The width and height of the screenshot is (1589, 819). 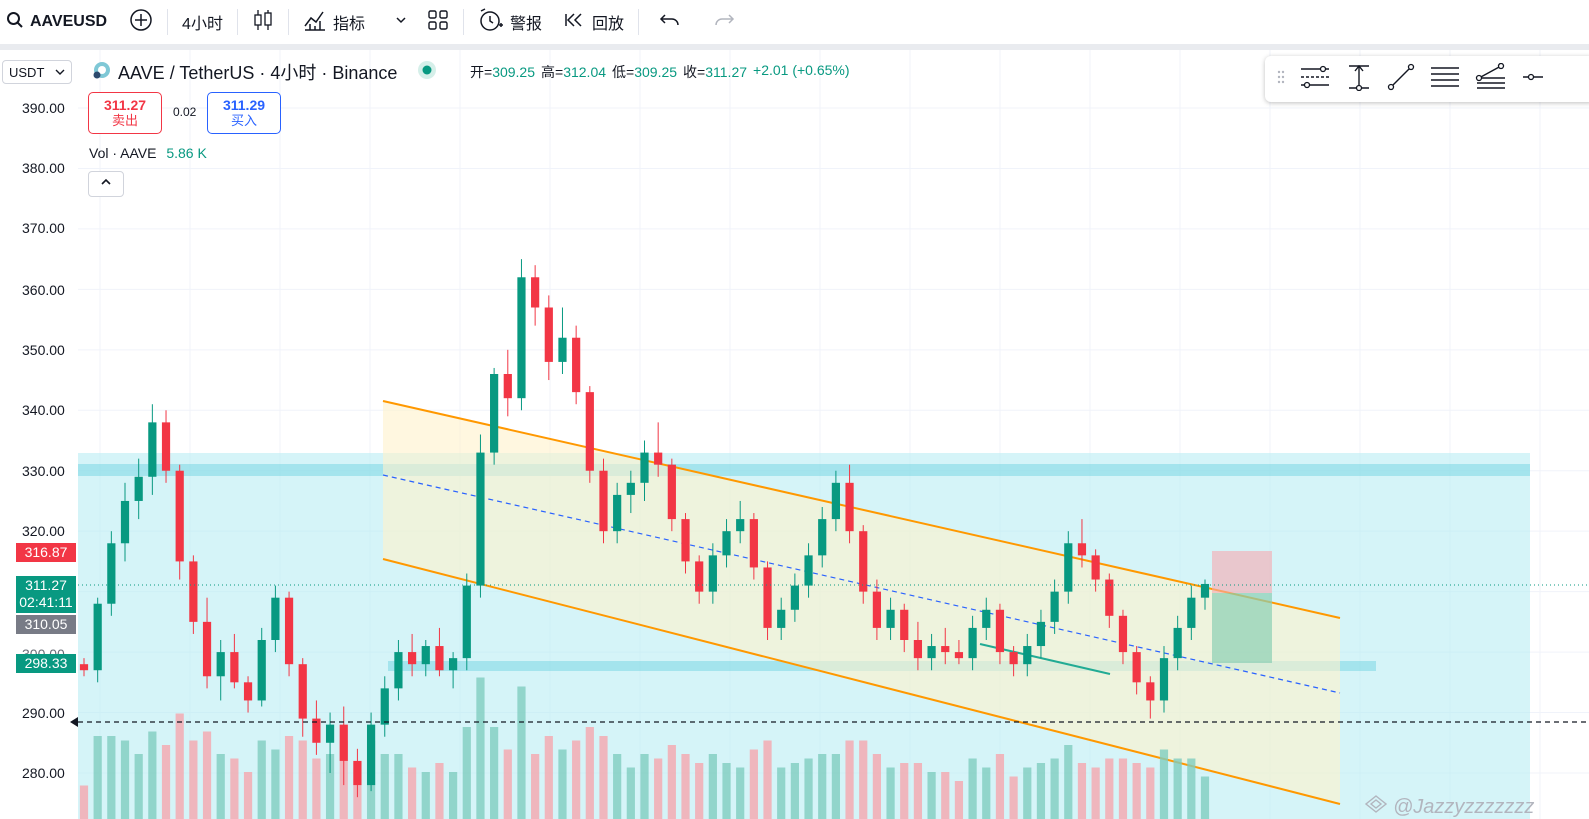 I want to click on compare-button, so click(x=141, y=22).